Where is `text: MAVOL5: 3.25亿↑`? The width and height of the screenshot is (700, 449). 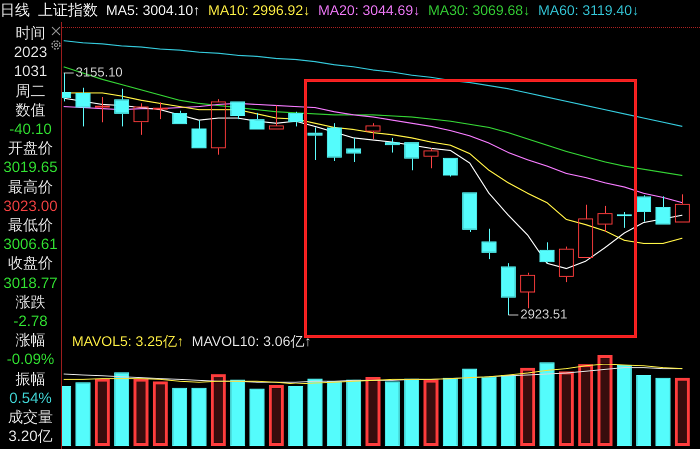
text: MAVOL5: 3.25亿↑ is located at coordinates (128, 341).